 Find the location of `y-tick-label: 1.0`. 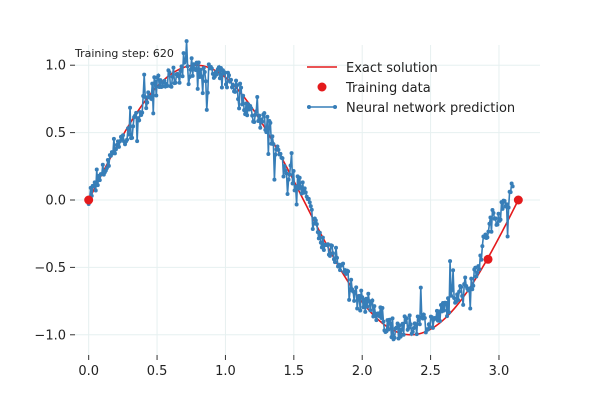

y-tick-label: 1.0 is located at coordinates (55, 66).